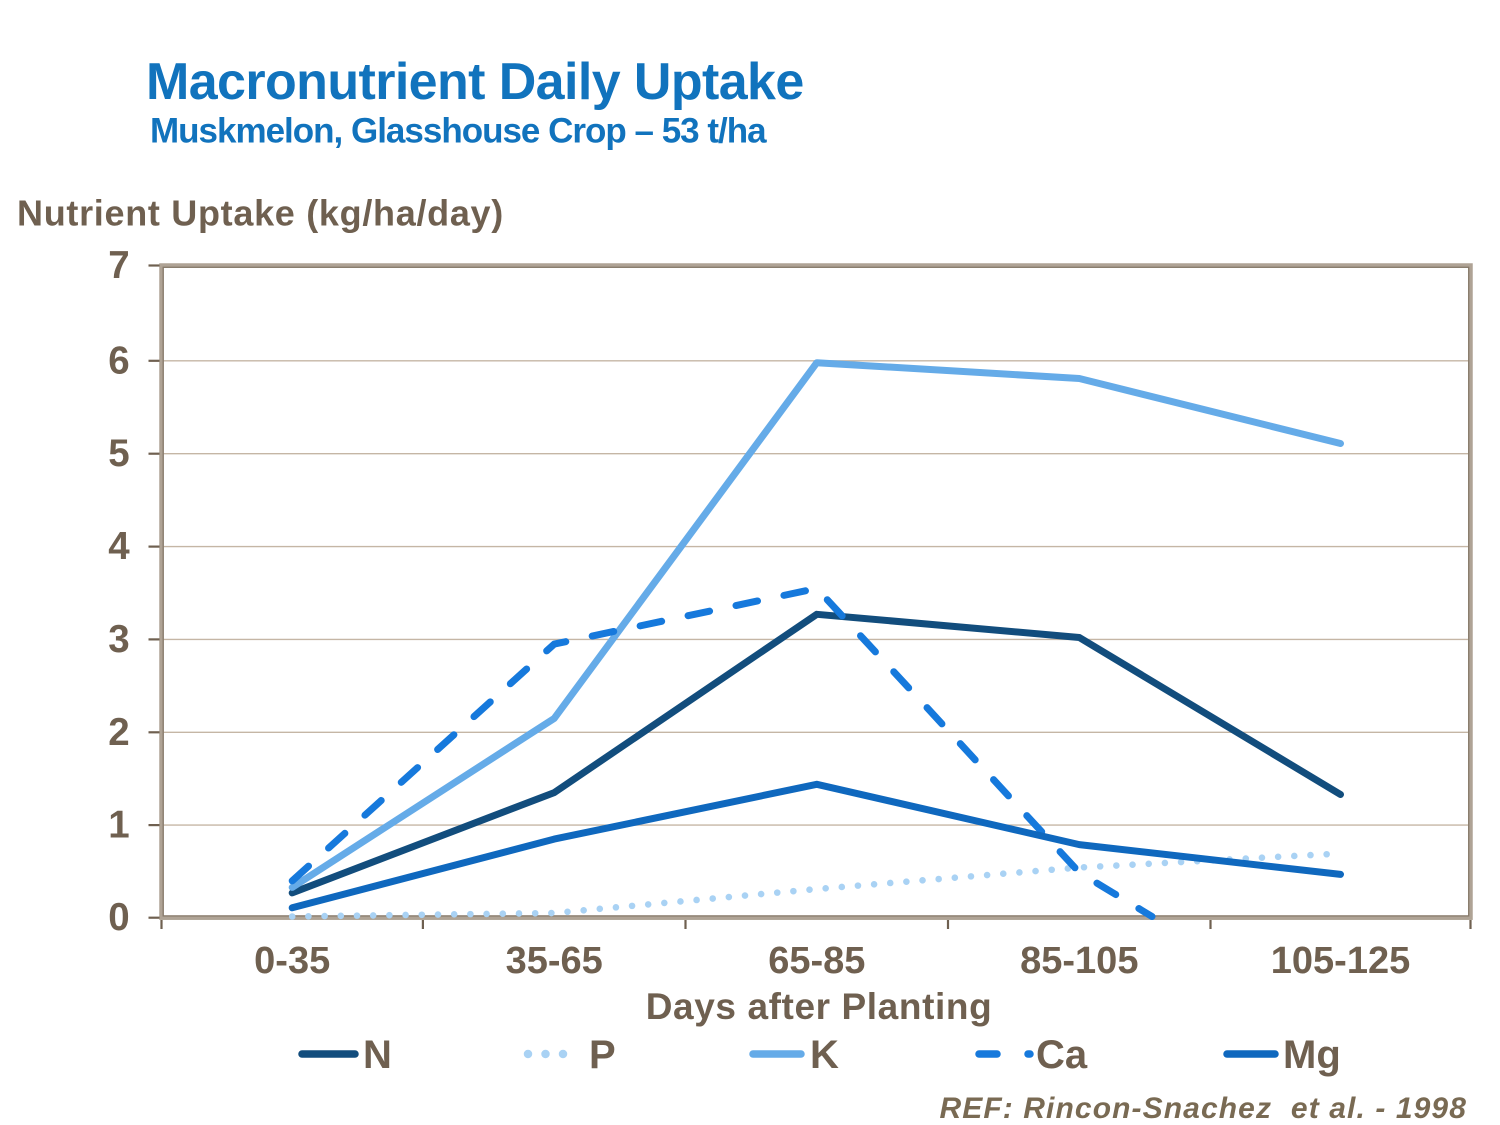  What do you see at coordinates (118, 917) in the screenshot?
I see `svg-text: 0` at bounding box center [118, 917].